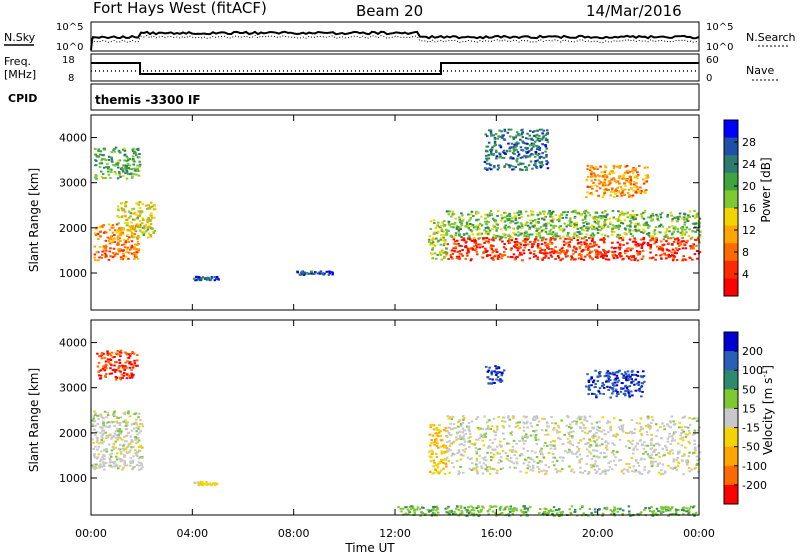 This screenshot has width=800, height=554. What do you see at coordinates (745, 274) in the screenshot?
I see `power-cbar-tick-label-0: 4` at bounding box center [745, 274].